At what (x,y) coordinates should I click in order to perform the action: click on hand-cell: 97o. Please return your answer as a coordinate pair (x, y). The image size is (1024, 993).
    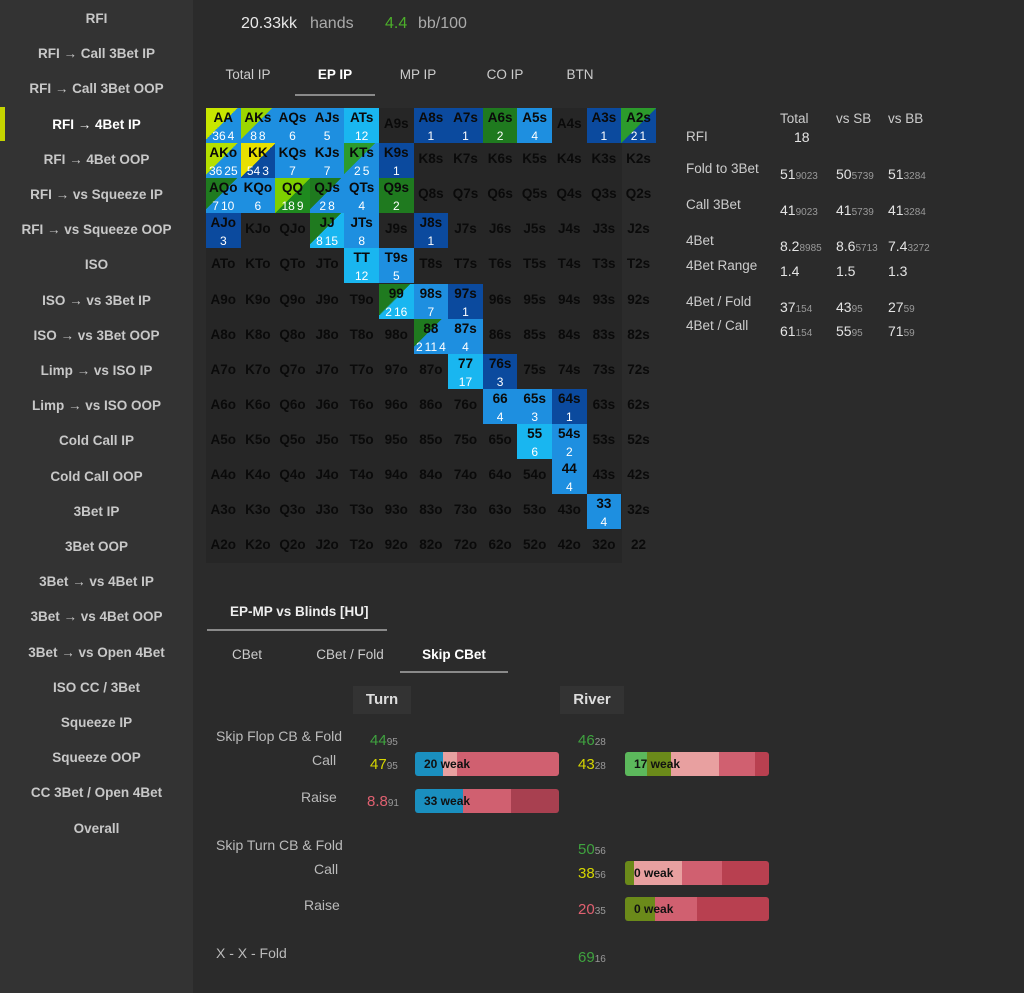
    Looking at the image, I should click on (396, 371).